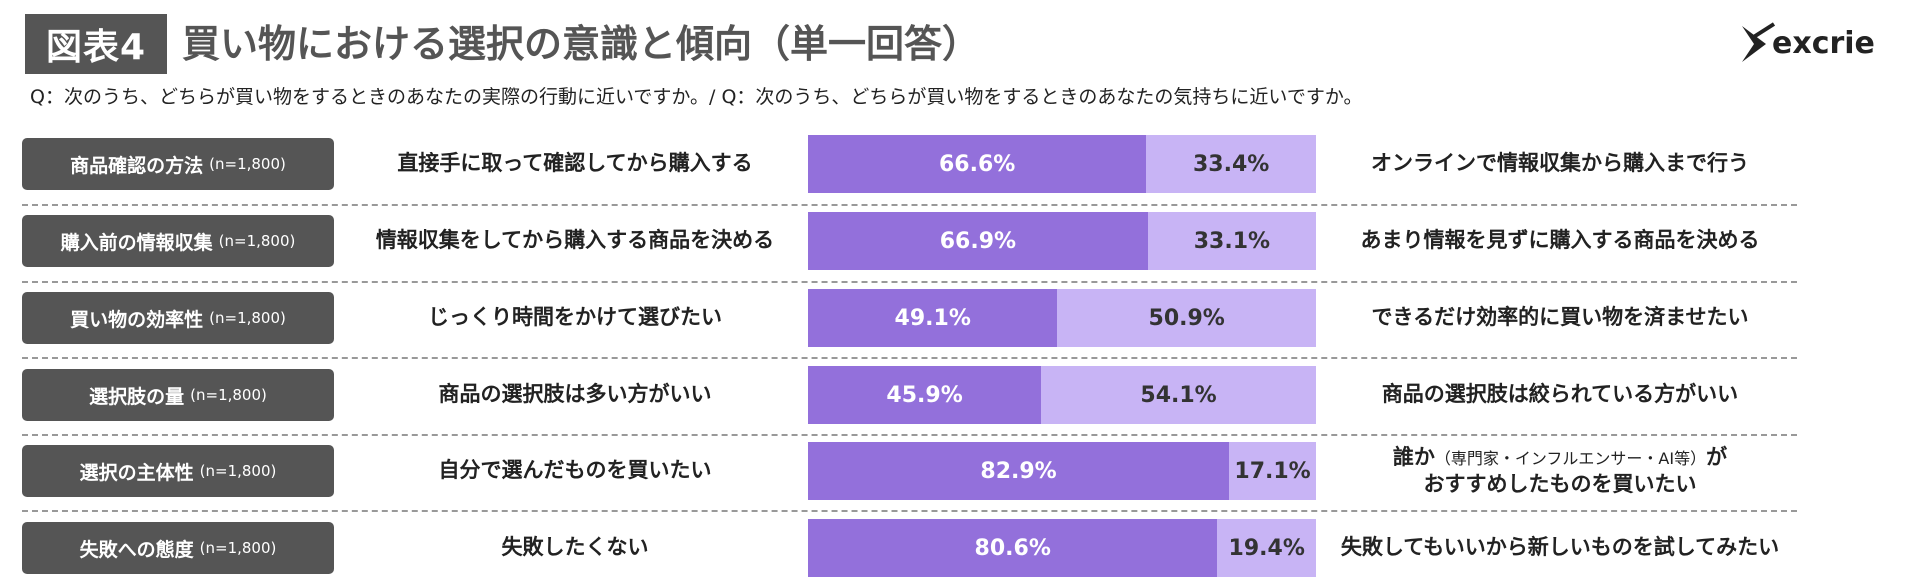 Image resolution: width=1919 pixels, height=588 pixels. What do you see at coordinates (1560, 317) in the screenshot?
I see `right-option-text: できるだけ効率的に買い物を済ませたい` at bounding box center [1560, 317].